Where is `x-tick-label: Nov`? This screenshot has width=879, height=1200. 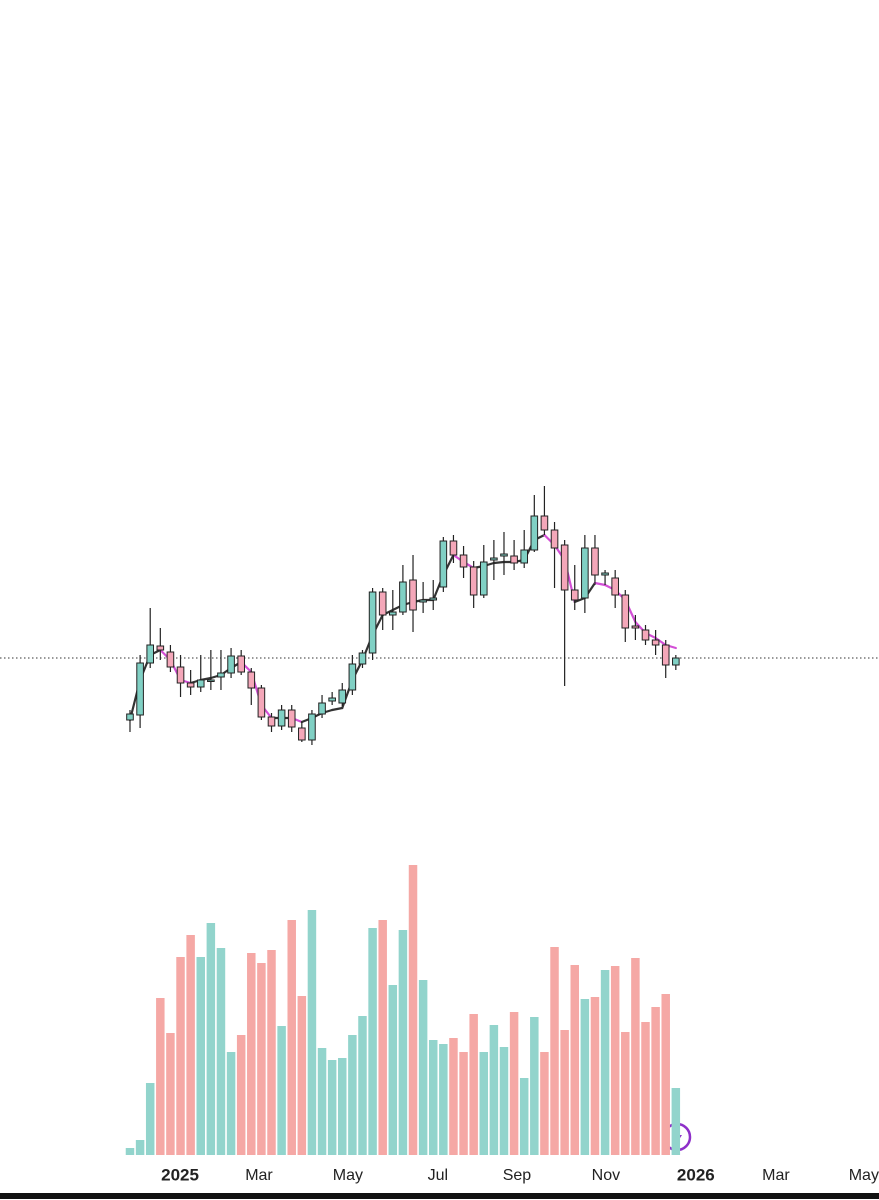 x-tick-label: Nov is located at coordinates (606, 1175).